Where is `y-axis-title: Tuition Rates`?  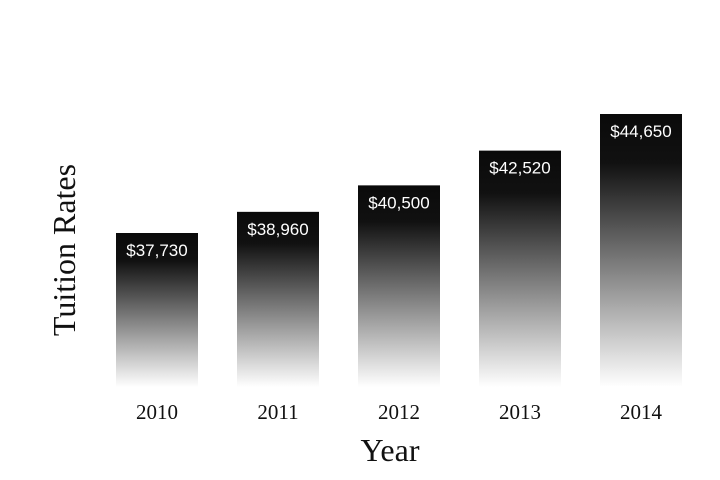
y-axis-title: Tuition Rates is located at coordinates (64, 250).